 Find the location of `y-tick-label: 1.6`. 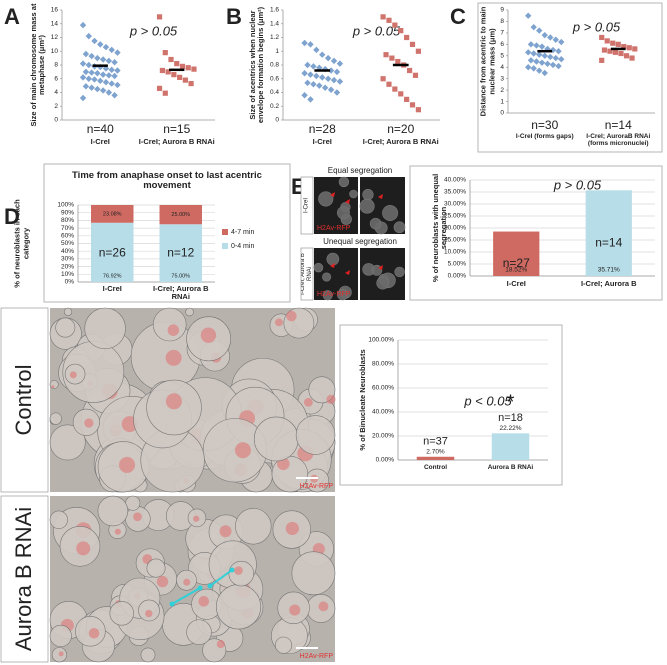

y-tick-label: 1.6 is located at coordinates (274, 10).